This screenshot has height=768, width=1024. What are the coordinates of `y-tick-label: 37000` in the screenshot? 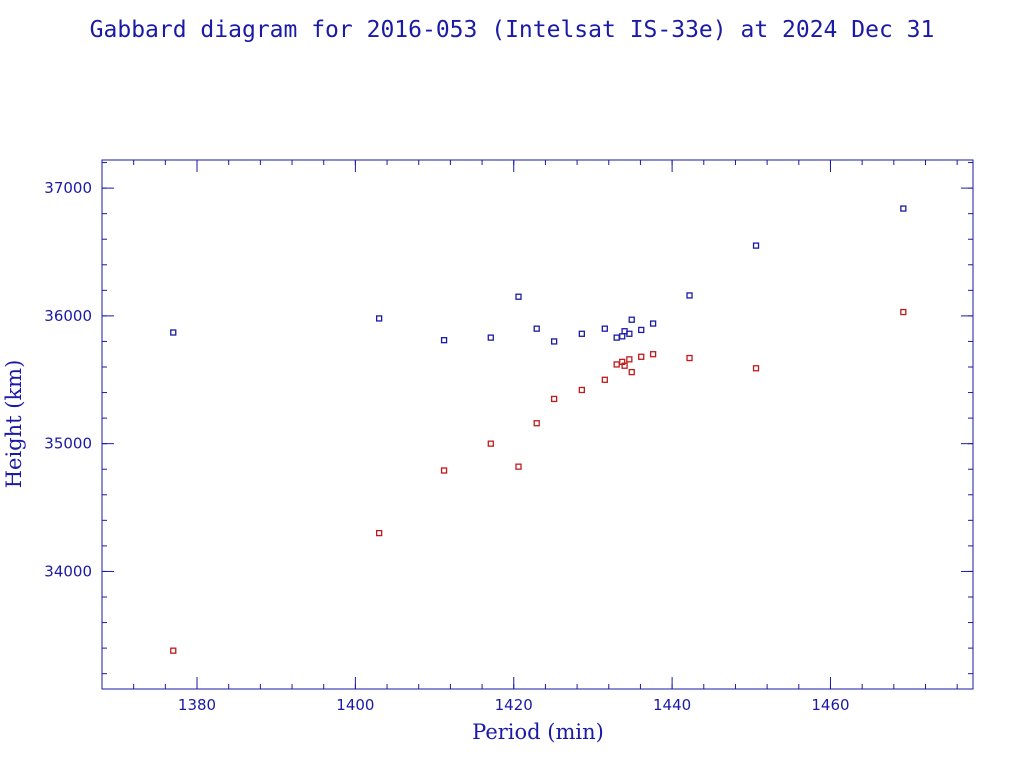 It's located at (68, 188).